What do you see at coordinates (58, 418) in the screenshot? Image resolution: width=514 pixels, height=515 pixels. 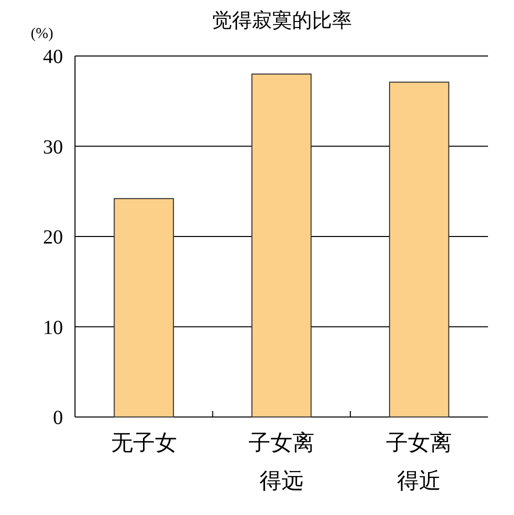 I see `y-tick-label: 0` at bounding box center [58, 418].